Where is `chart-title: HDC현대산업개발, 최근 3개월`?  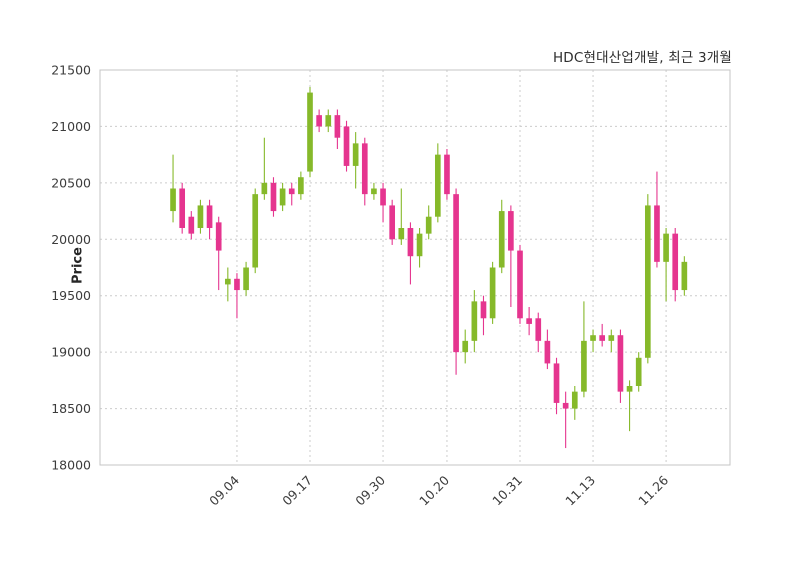
chart-title: HDC현대산업개발, 최근 3개월 is located at coordinates (642, 58).